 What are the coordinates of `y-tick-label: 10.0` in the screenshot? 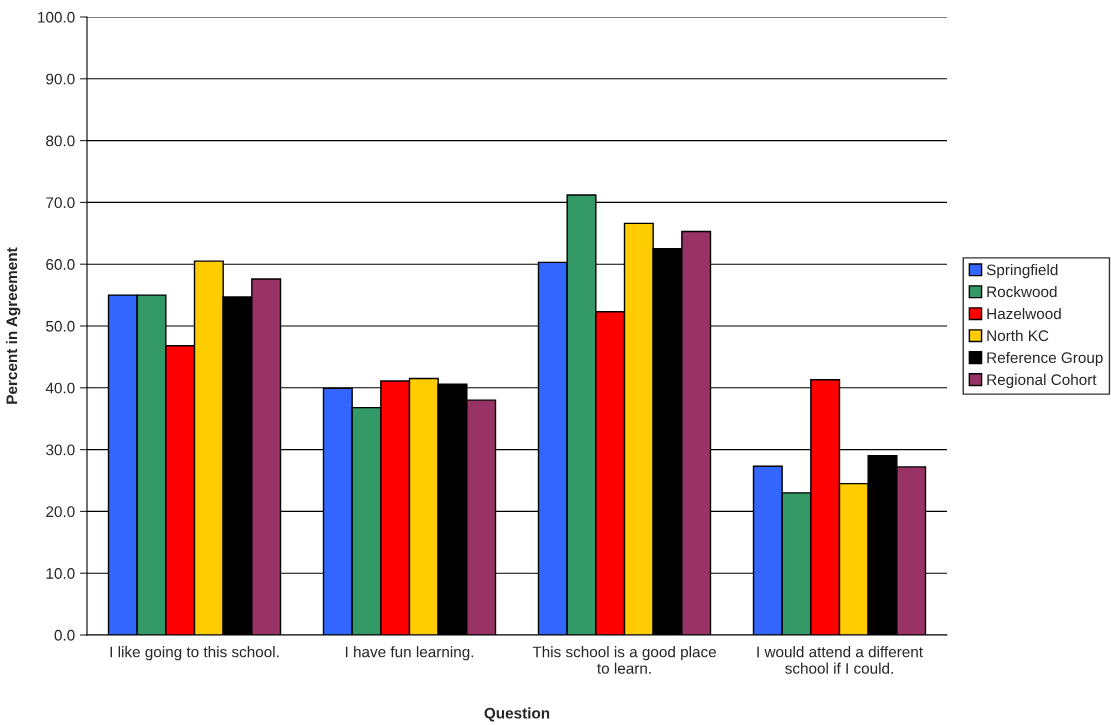 It's located at (60, 573).